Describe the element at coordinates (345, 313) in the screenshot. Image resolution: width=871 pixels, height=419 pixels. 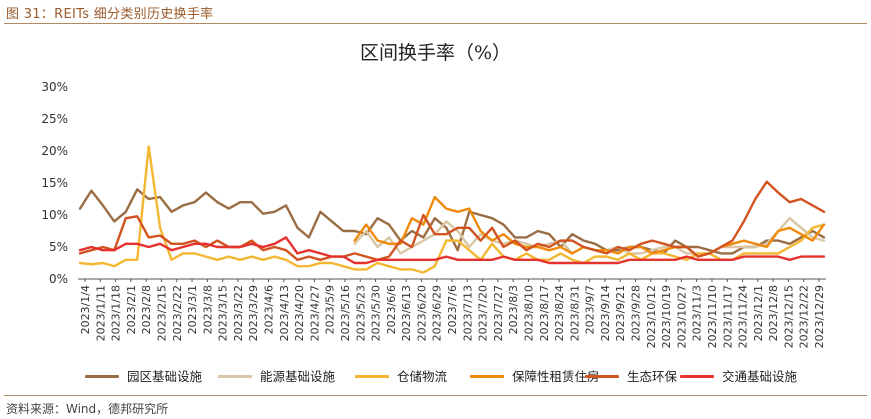
I see `x-tick-label: 2023/5/16` at that location.